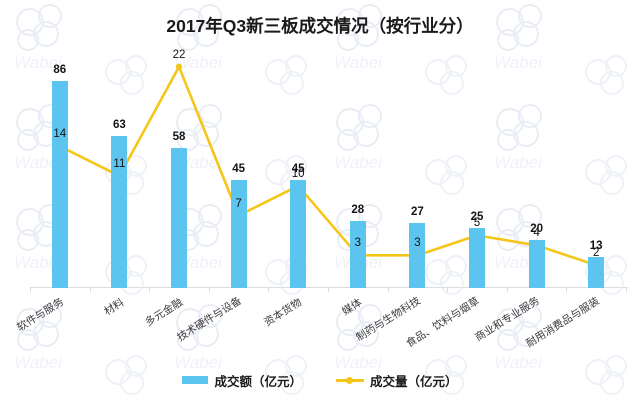 The width and height of the screenshot is (640, 400). I want to click on bar-value-label: 58, so click(179, 137).